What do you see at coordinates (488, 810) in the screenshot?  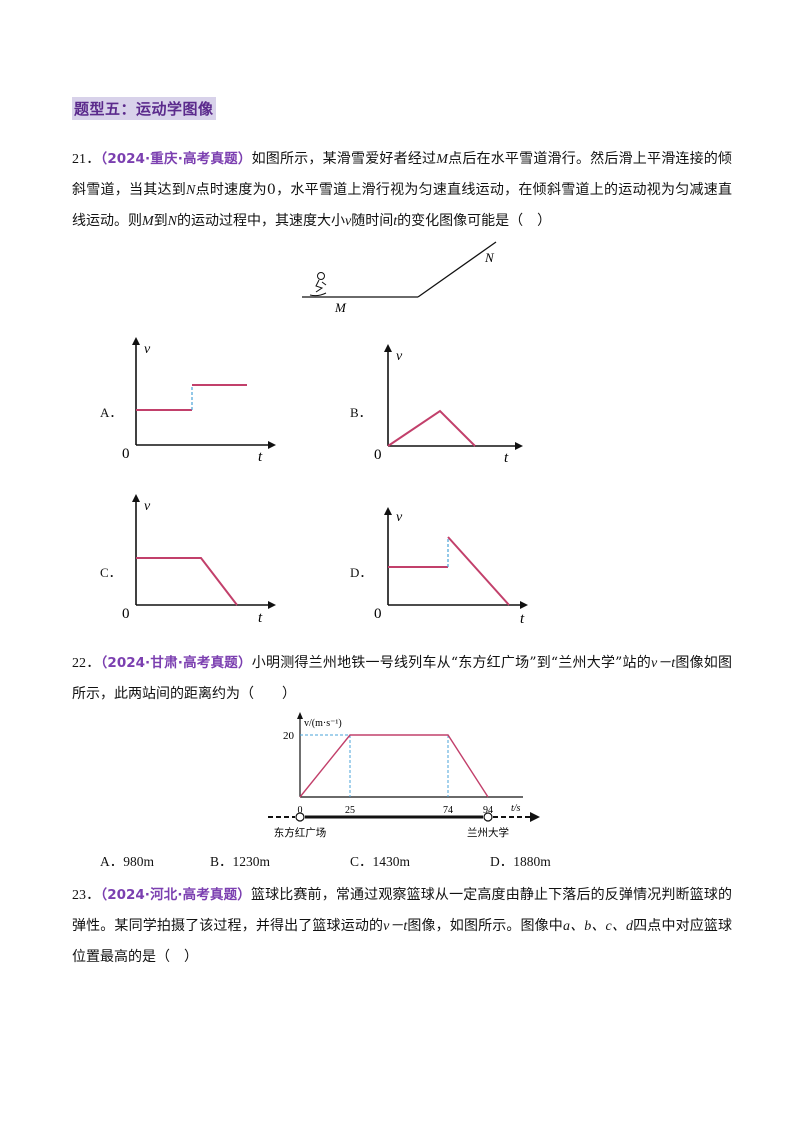 I see `x-tick-label: 94` at bounding box center [488, 810].